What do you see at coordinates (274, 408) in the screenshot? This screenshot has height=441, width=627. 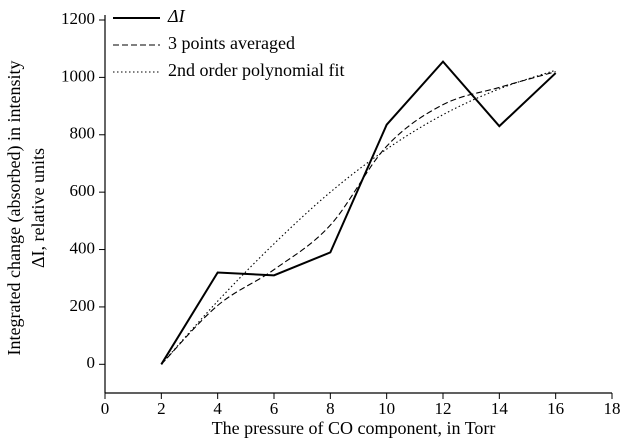 I see `x-tick-label: 6` at bounding box center [274, 408].